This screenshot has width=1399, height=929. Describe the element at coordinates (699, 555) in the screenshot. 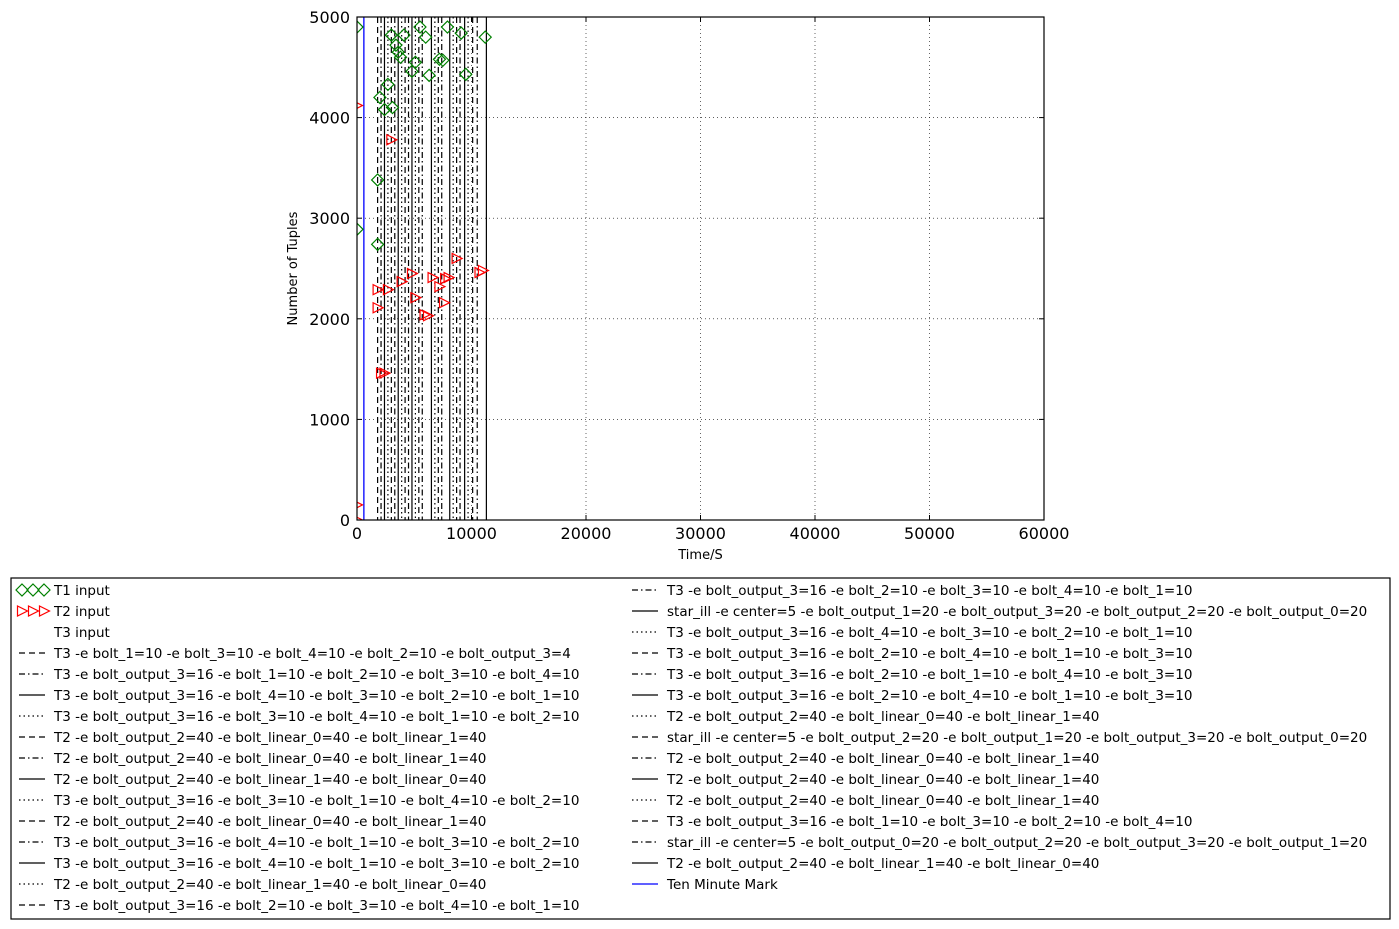

I see `x-axis-title: Time/S` at that location.